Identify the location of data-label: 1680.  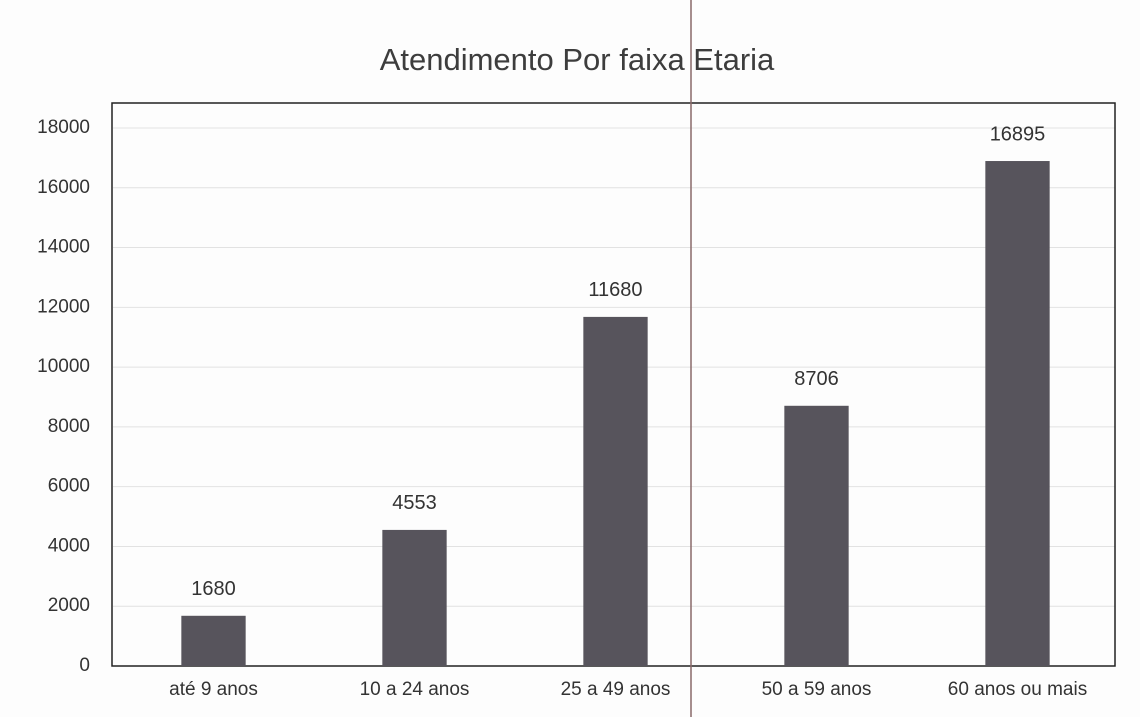
(213, 589).